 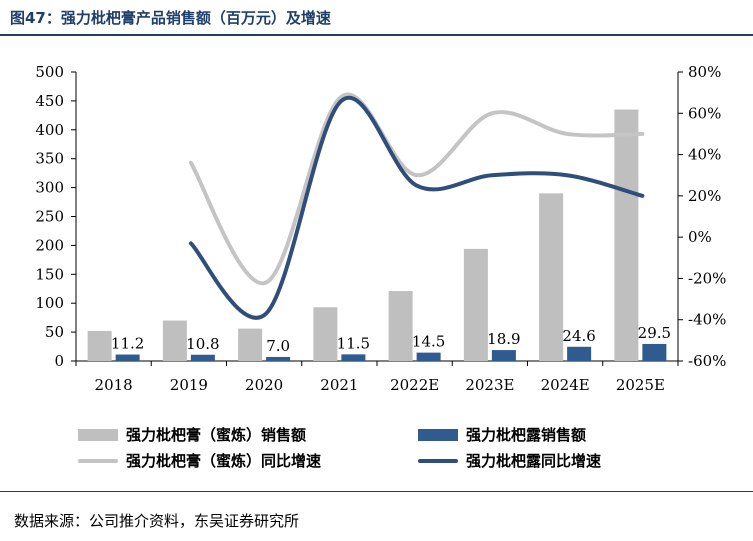 What do you see at coordinates (157, 521) in the screenshot?
I see `source-note: 数据来源：公司推介资料，东吴证券研究所` at bounding box center [157, 521].